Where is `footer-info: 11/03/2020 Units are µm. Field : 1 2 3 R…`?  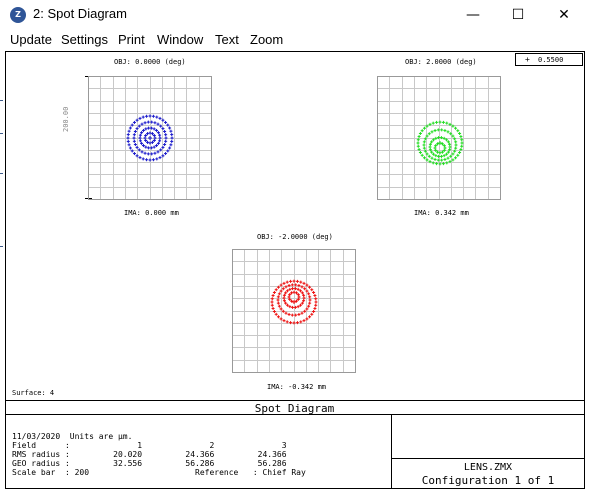 footer-info: 11/03/2020 Units are µm. Field : 1 2 3 R… is located at coordinates (159, 454).